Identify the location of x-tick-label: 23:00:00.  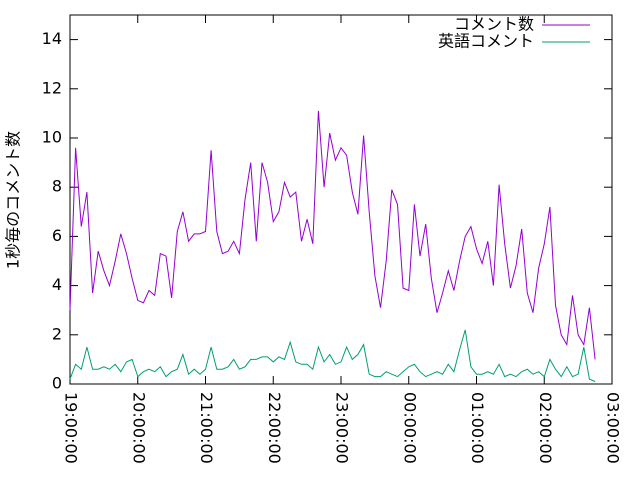
(342, 428).